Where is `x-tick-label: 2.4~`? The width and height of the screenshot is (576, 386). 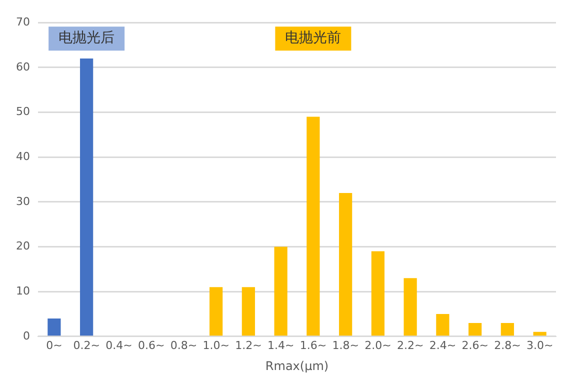
x-tick-label: 2.4~ is located at coordinates (442, 345).